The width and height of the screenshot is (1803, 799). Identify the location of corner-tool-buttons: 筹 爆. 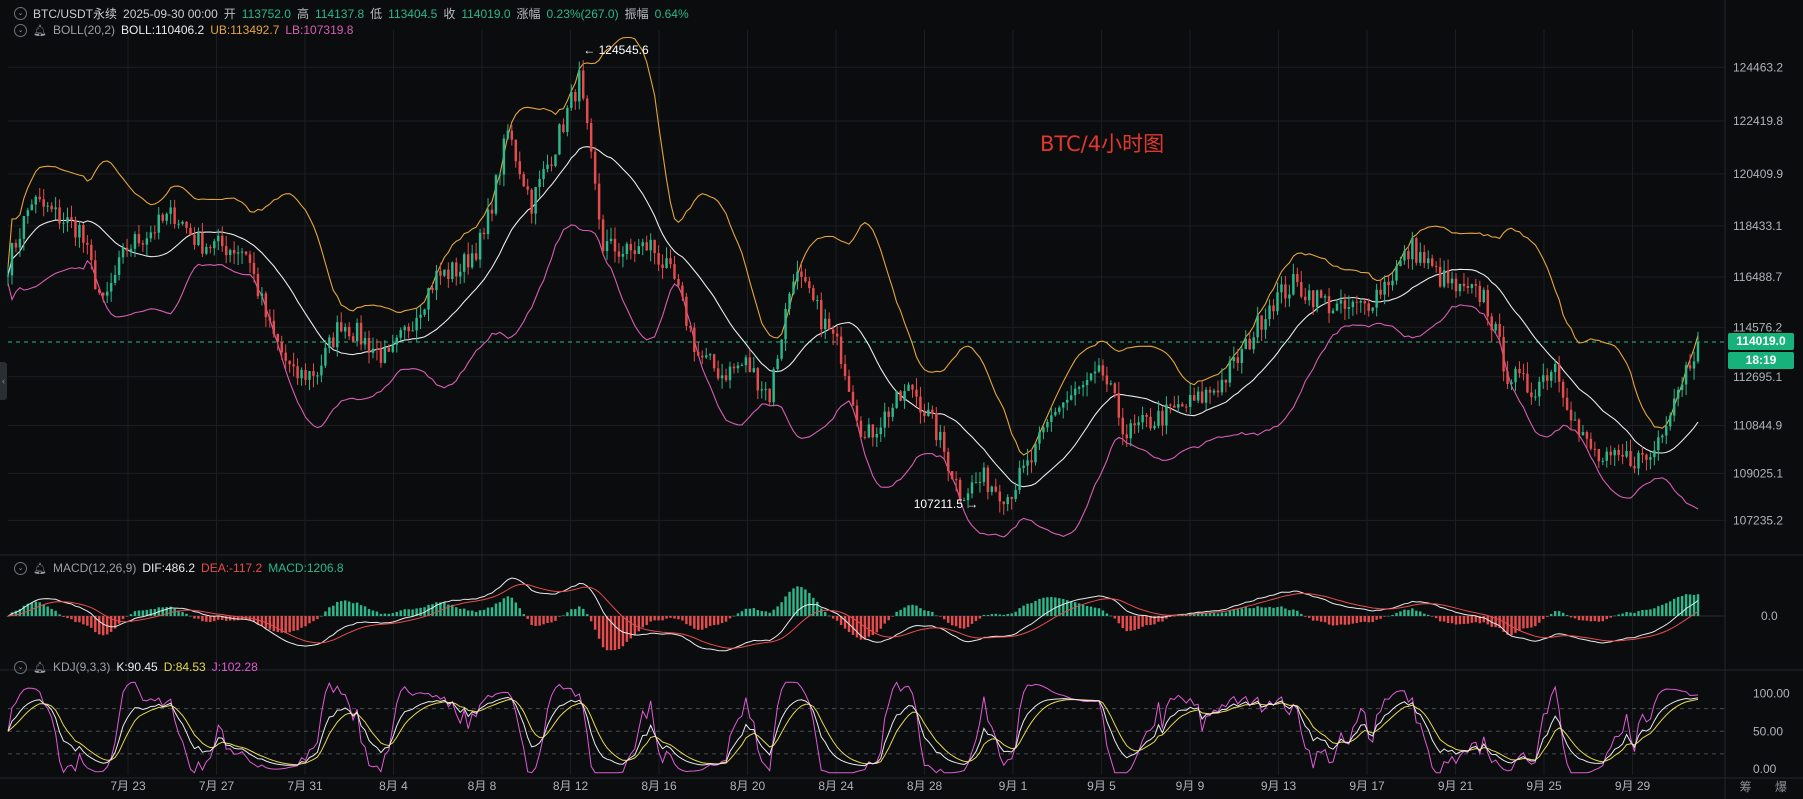
(1768, 787).